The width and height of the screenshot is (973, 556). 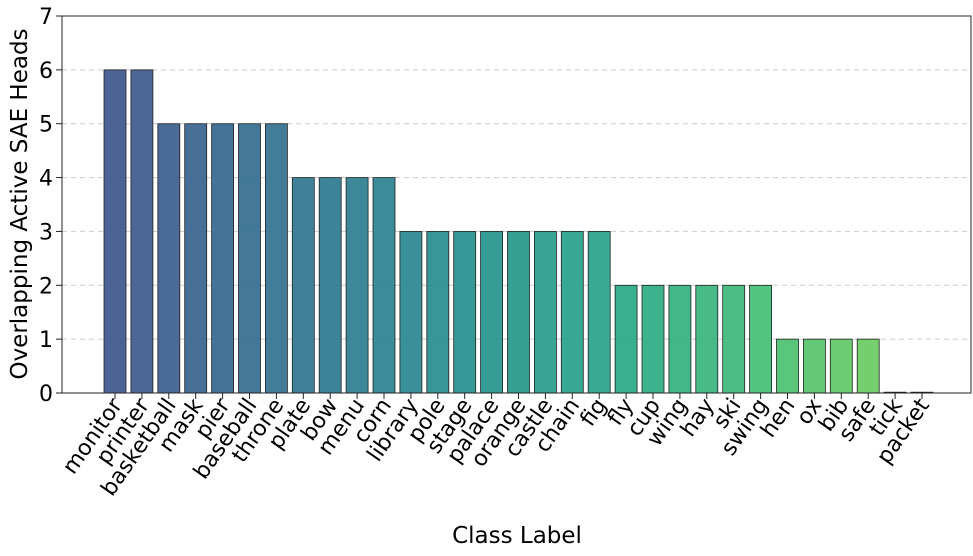 I want to click on y-tick-label: 4, so click(x=46, y=179).